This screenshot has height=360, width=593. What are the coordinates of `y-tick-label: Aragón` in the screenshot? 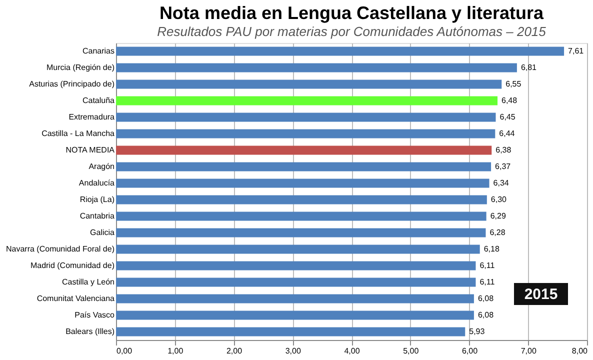 It's located at (101, 166).